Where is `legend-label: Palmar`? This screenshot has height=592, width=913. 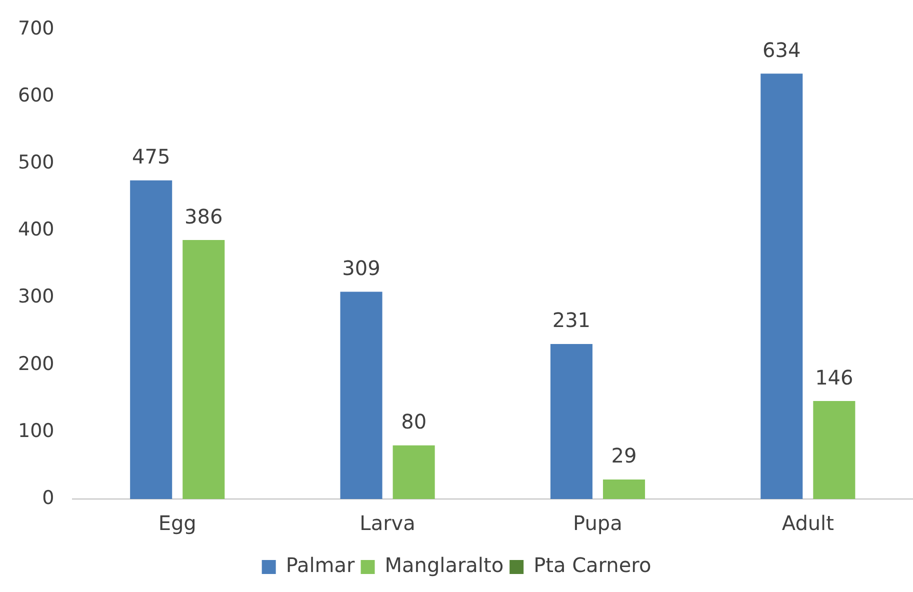 legend-label: Palmar is located at coordinates (321, 565).